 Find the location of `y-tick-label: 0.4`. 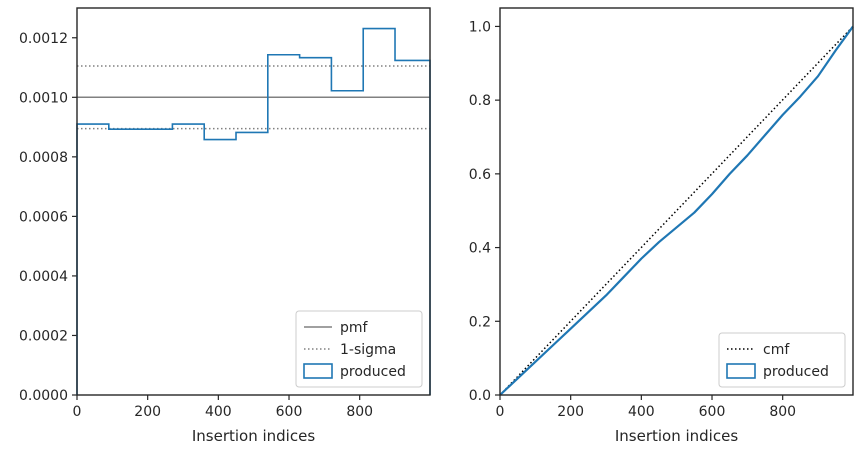

y-tick-label: 0.4 is located at coordinates (480, 249).